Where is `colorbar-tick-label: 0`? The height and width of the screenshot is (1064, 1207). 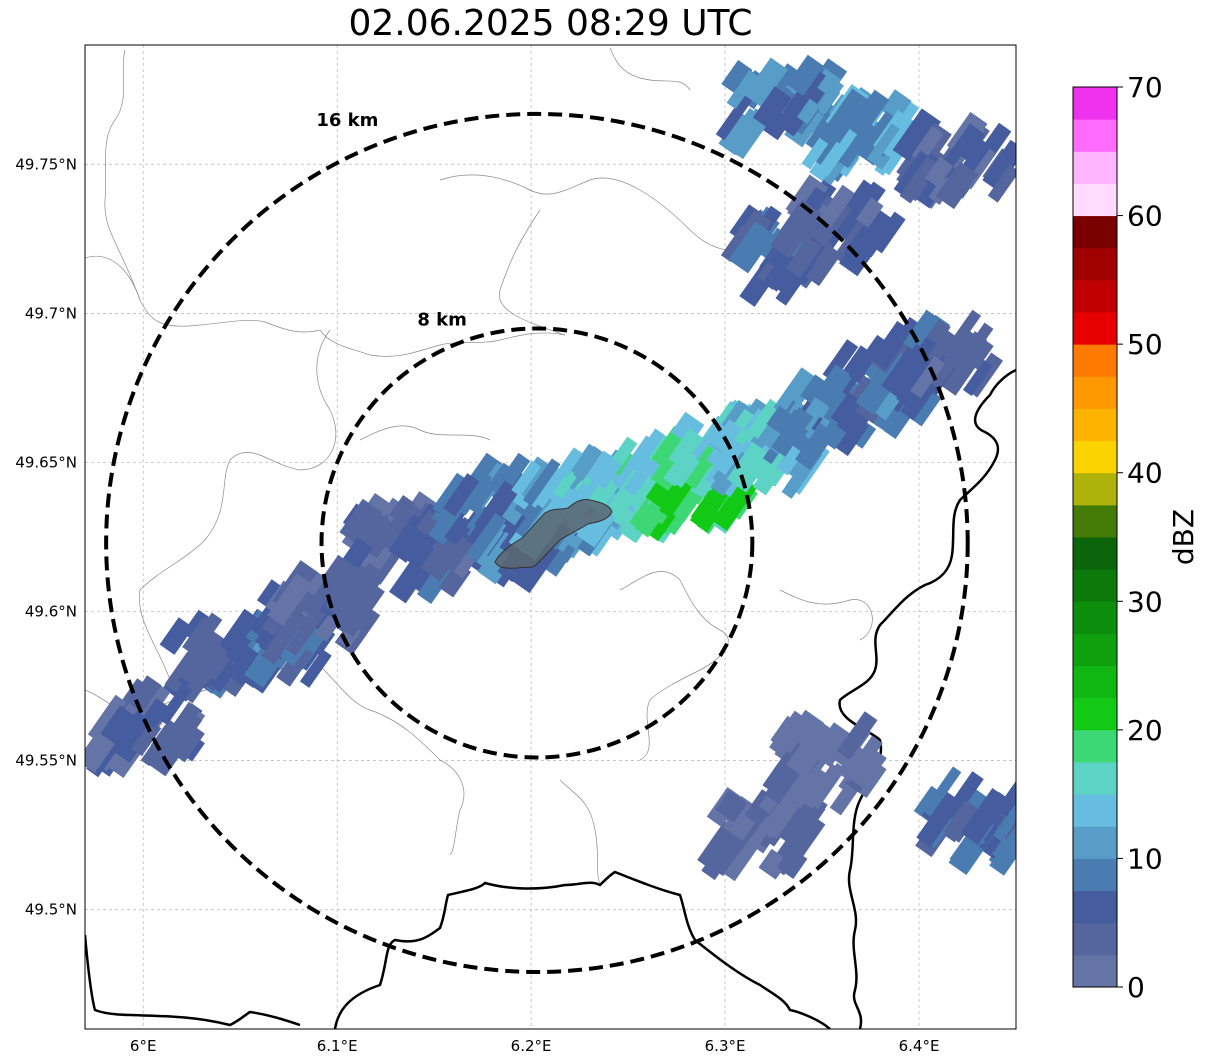
colorbar-tick-label: 0 is located at coordinates (1136, 987).